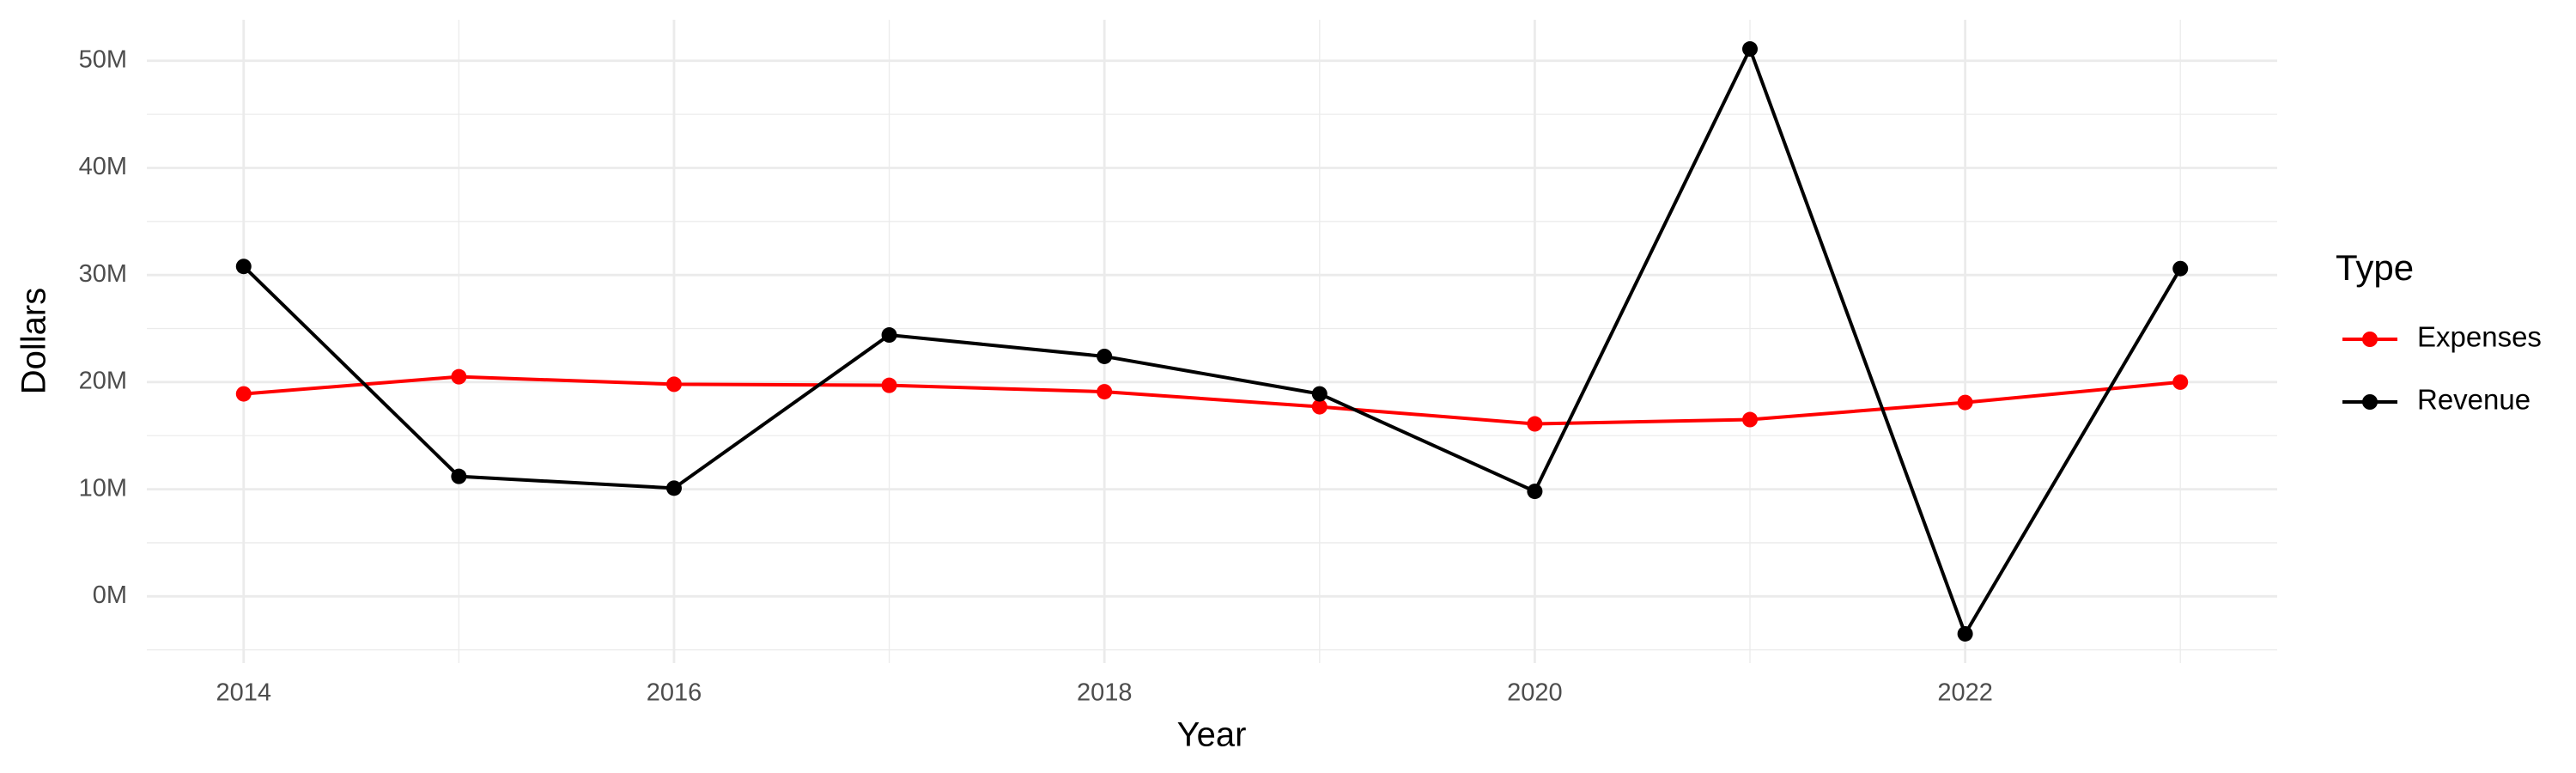 Image resolution: width=2576 pixels, height=773 pixels. Describe the element at coordinates (103, 60) in the screenshot. I see `y-tick-label: 50M` at that location.